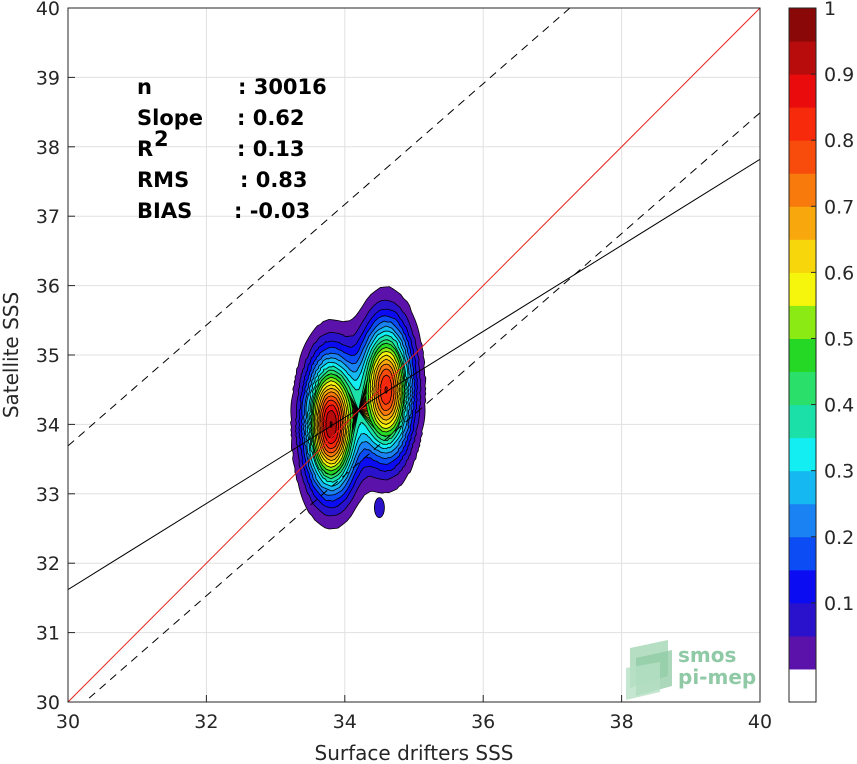 This screenshot has width=857, height=764. What do you see at coordinates (11, 355) in the screenshot?
I see `y-axis-label: Satellite SSS` at bounding box center [11, 355].